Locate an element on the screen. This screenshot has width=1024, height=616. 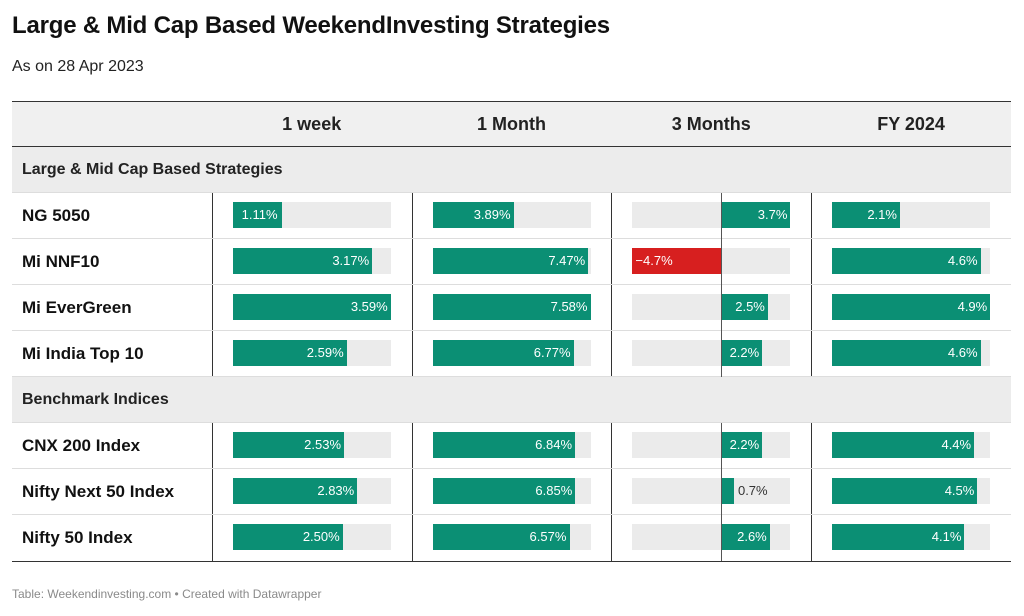
cell-3-months: 2.6% is located at coordinates (711, 538).